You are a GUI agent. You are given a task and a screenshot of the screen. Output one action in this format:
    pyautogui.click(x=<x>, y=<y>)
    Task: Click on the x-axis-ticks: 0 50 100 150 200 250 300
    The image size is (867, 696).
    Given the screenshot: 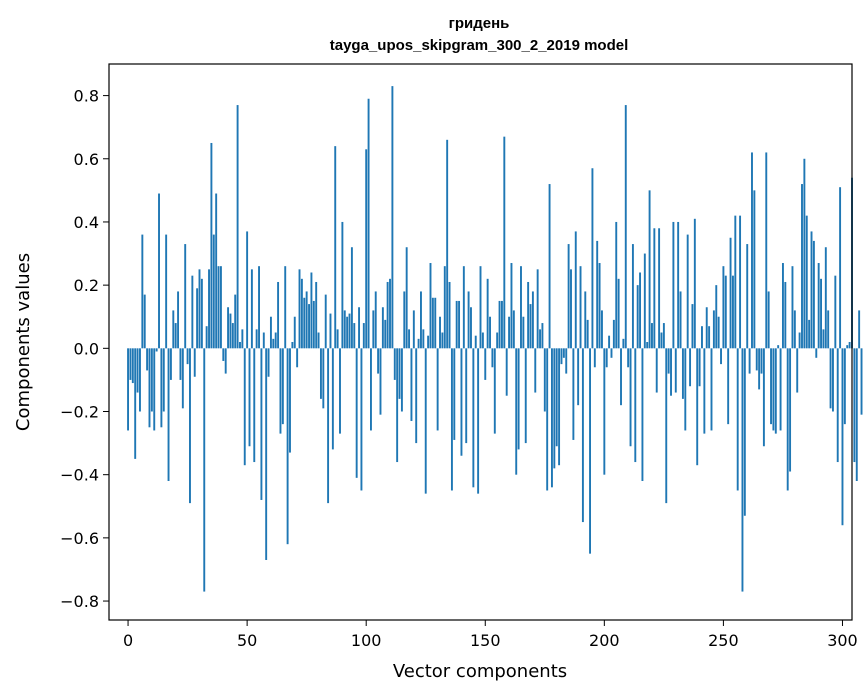 What is the action you would take?
    pyautogui.click(x=490, y=635)
    